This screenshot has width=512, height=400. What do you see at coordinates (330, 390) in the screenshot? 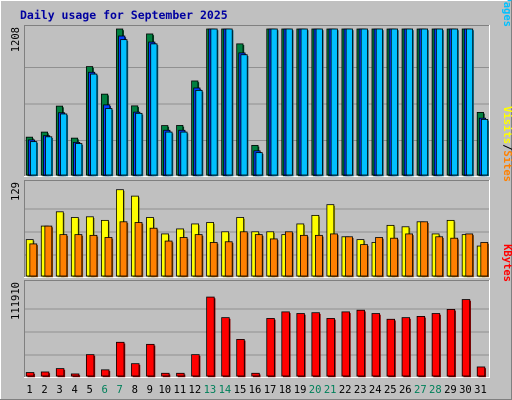
I see `x-tick-label: 21` at bounding box center [330, 390].